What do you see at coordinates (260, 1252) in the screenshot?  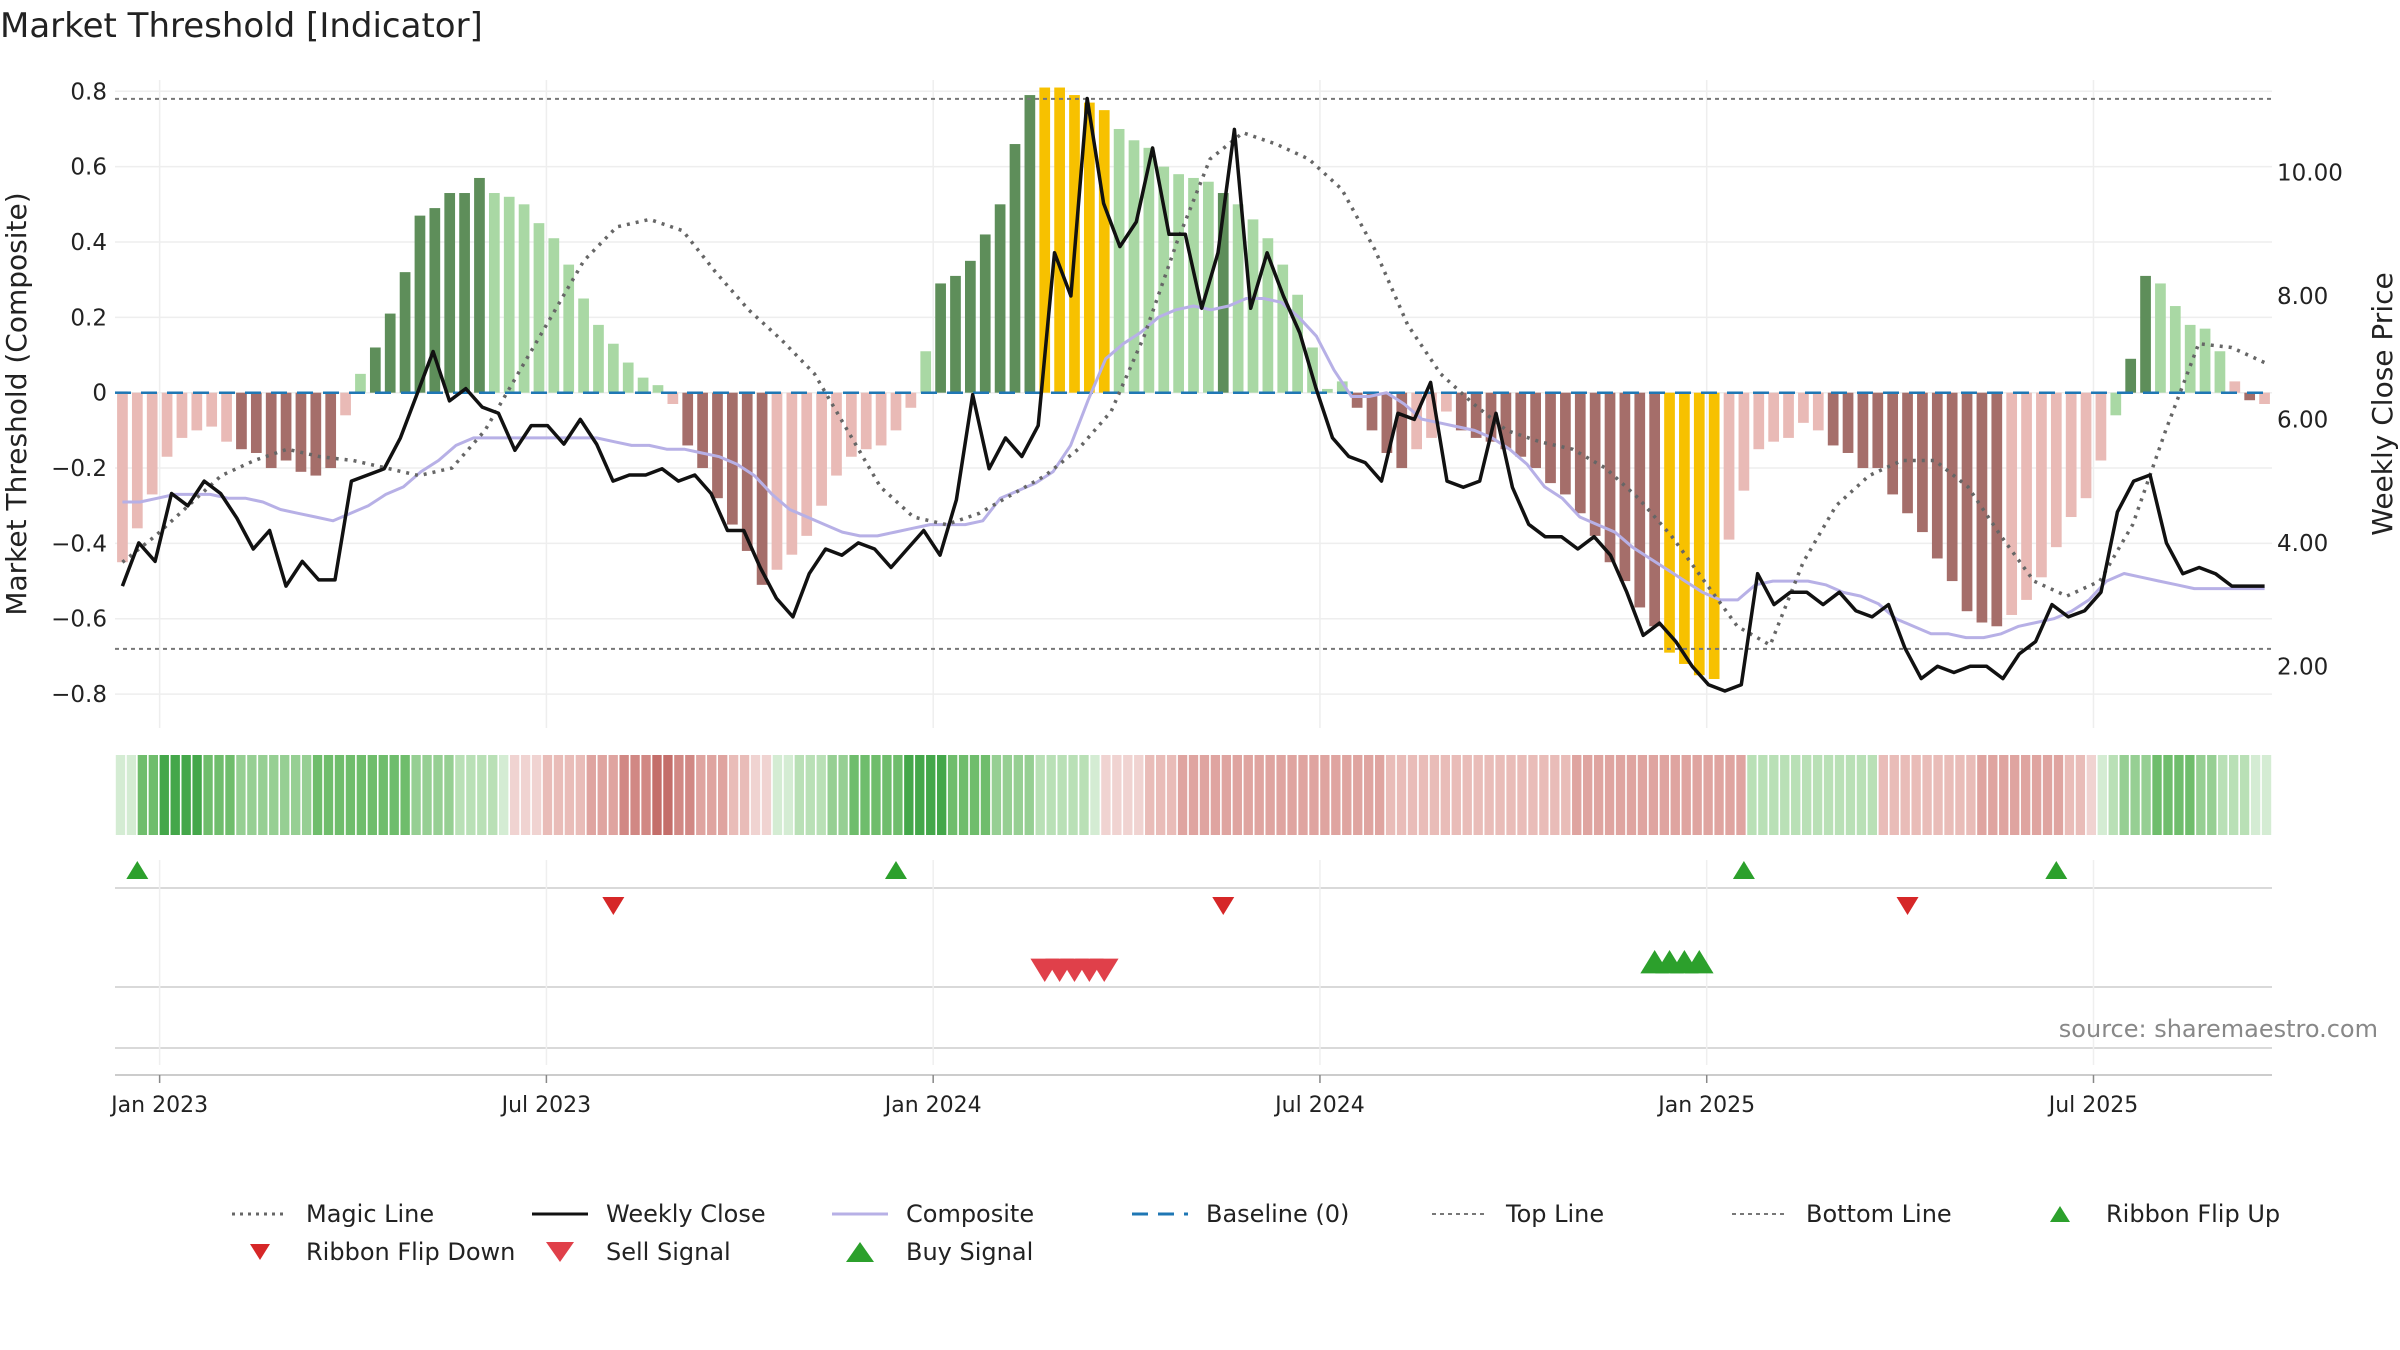 I see `legend-swatch-ribbon-flip-down` at bounding box center [260, 1252].